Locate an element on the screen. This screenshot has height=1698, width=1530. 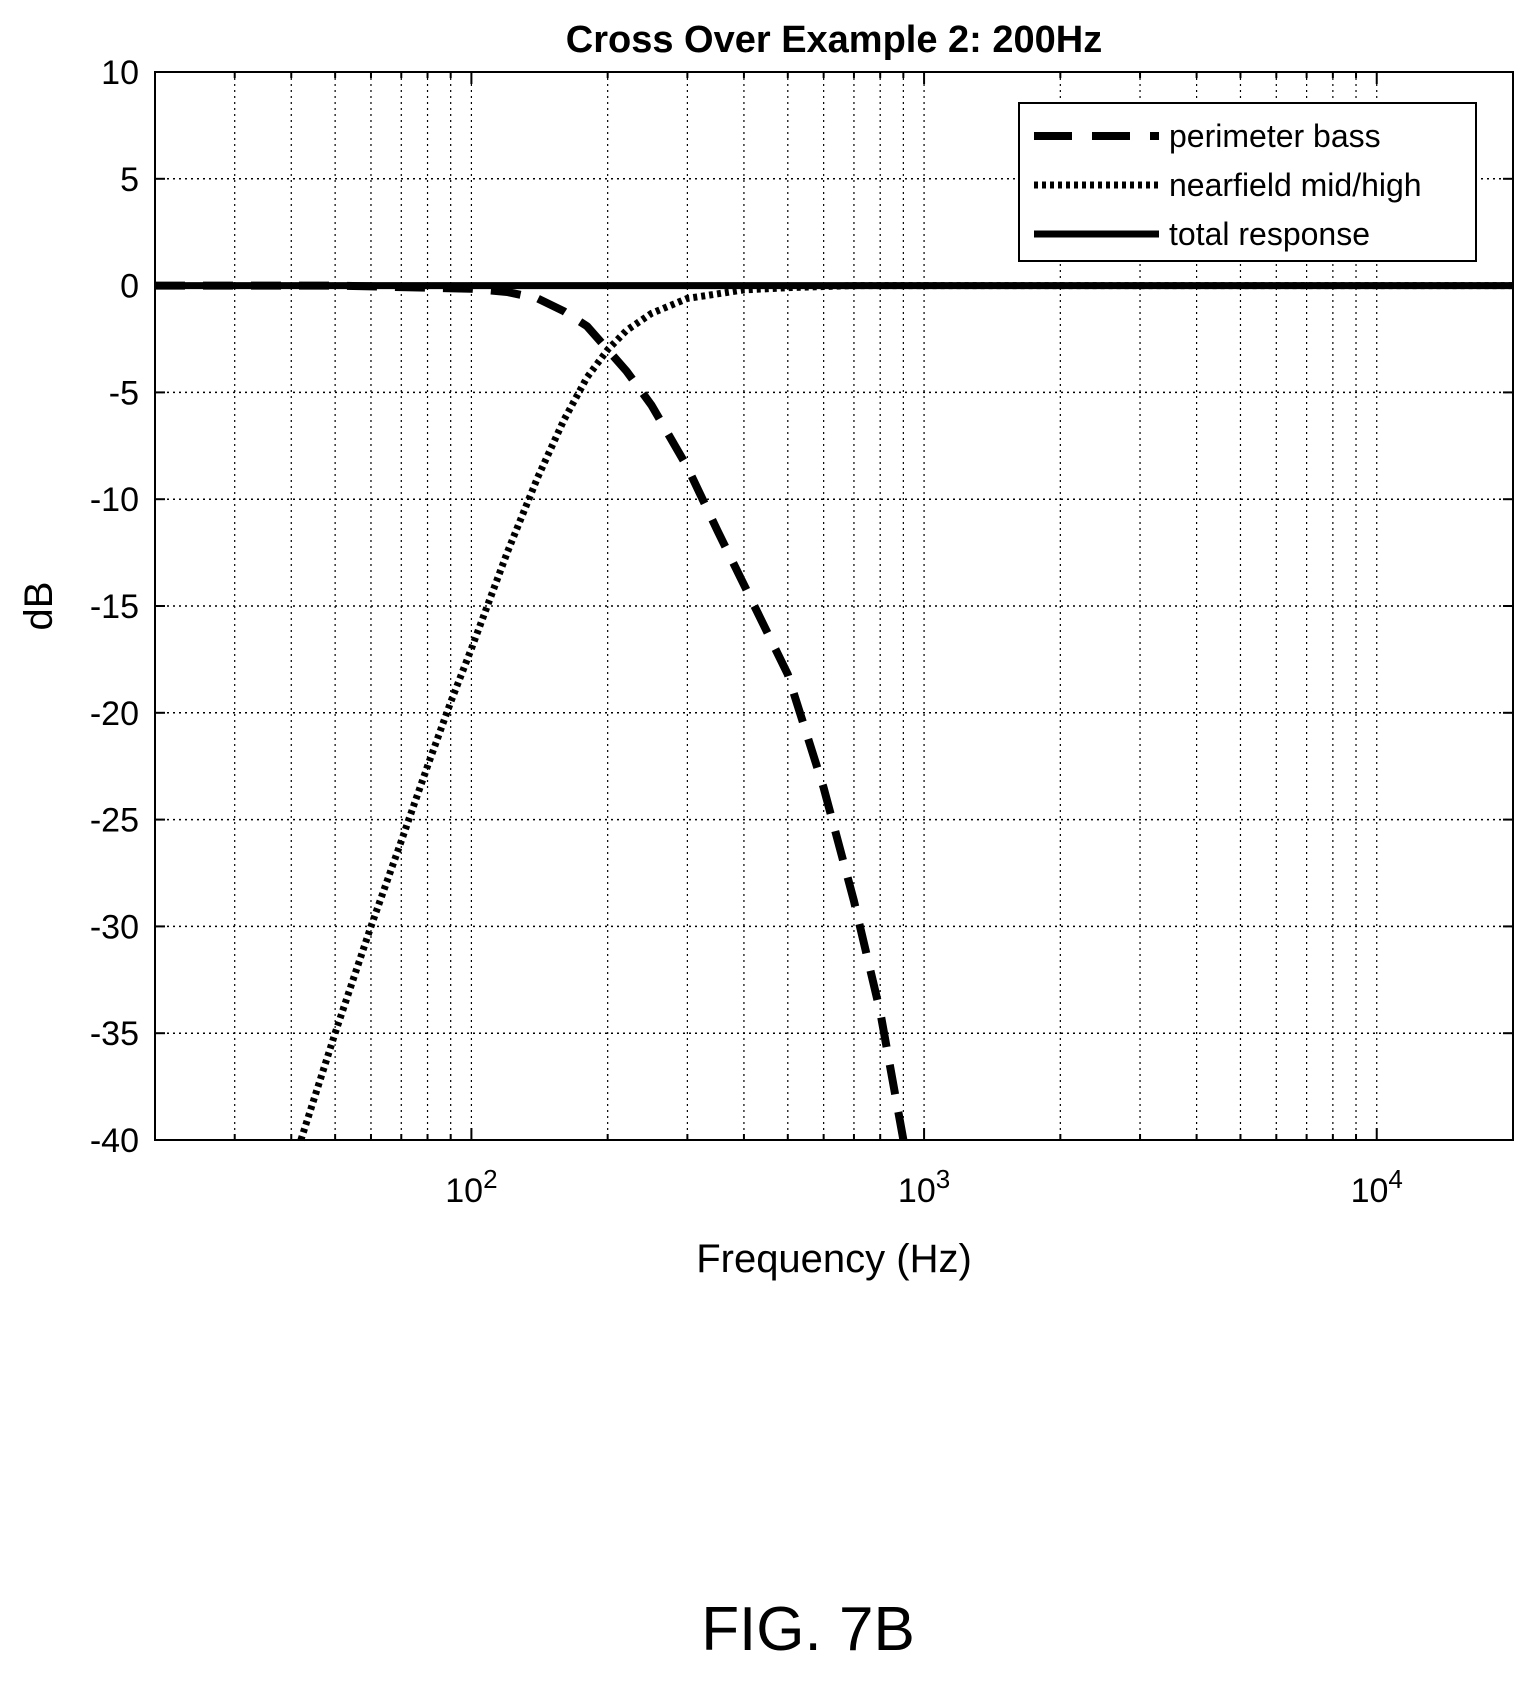
x-tick-label: 10² is located at coordinates (471, 1187).